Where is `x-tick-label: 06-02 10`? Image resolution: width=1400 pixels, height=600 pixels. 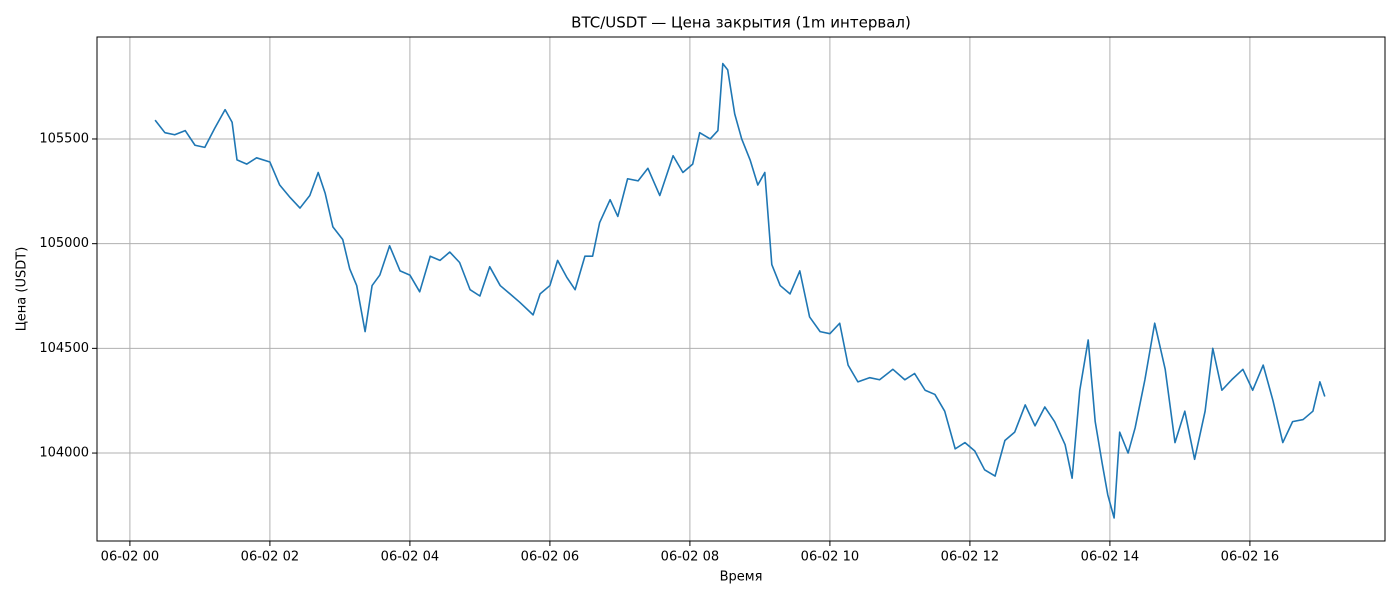
x-tick-label: 06-02 10 is located at coordinates (830, 557).